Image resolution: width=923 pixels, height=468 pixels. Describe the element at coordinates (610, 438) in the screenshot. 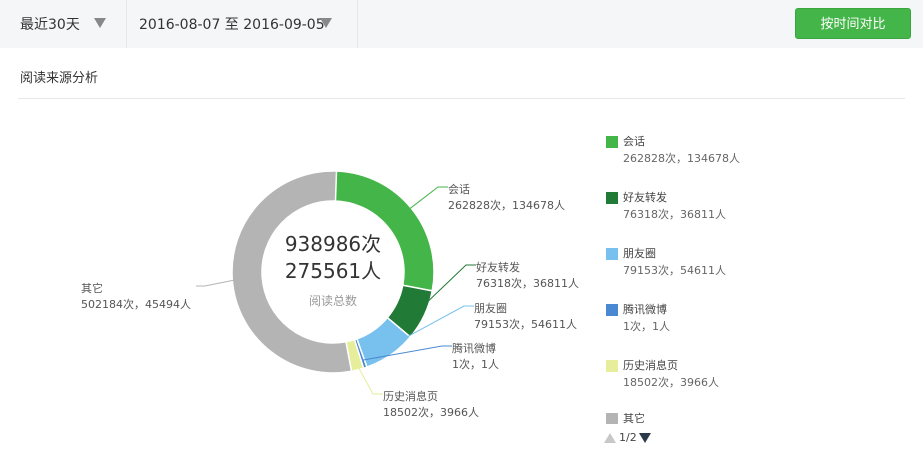

I see `page-up-icon` at that location.